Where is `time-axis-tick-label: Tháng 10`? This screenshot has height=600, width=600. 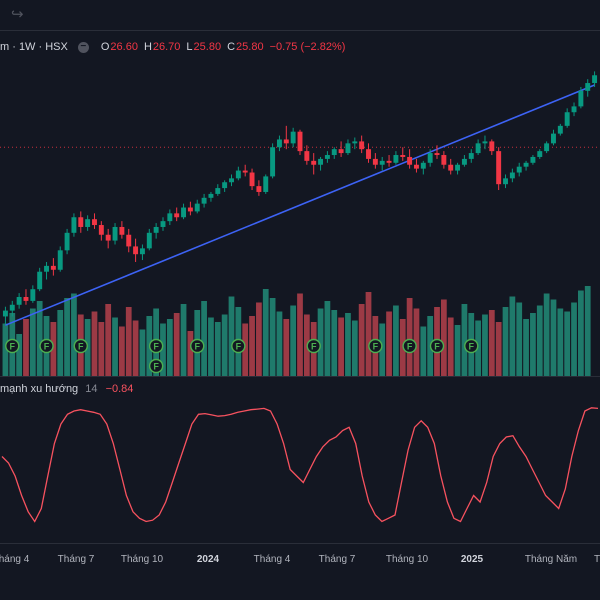 time-axis-tick-label: Tháng 10 is located at coordinates (142, 559).